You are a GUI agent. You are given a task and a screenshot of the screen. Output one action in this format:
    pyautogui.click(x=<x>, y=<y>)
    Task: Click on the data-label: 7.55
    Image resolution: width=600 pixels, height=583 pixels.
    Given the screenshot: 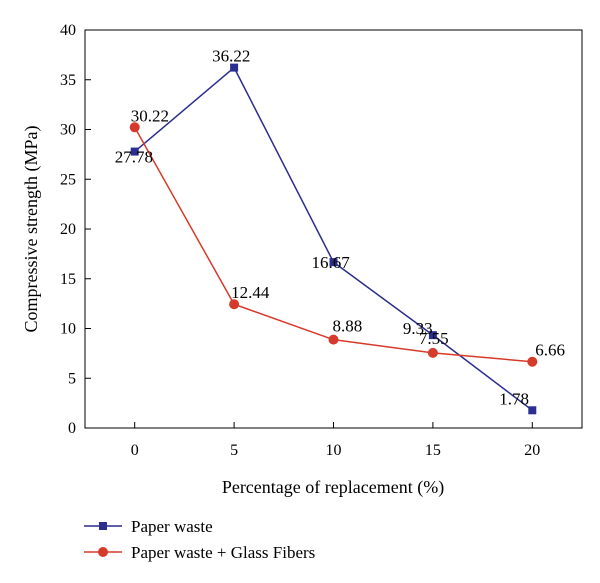 What is the action you would take?
    pyautogui.click(x=434, y=338)
    